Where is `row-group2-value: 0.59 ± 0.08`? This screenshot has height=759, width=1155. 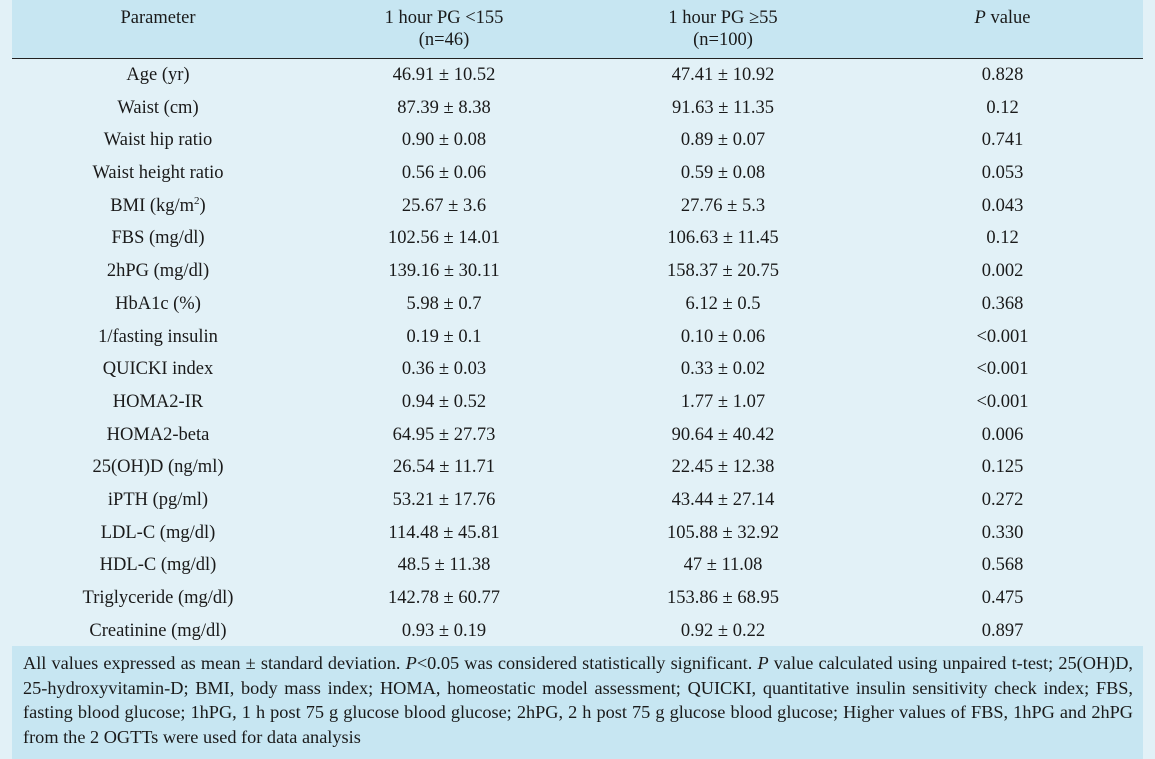 row-group2-value: 0.59 ± 0.08 is located at coordinates (723, 173).